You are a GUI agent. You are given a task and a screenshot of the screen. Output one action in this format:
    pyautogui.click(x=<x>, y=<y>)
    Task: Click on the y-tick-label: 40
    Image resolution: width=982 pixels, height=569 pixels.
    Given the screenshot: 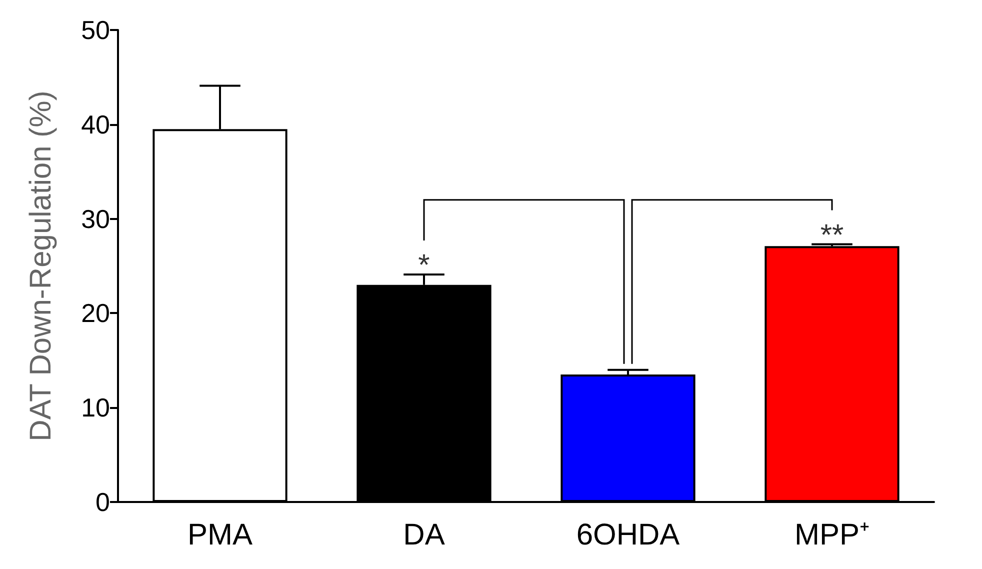 What is the action you would take?
    pyautogui.click(x=95, y=124)
    